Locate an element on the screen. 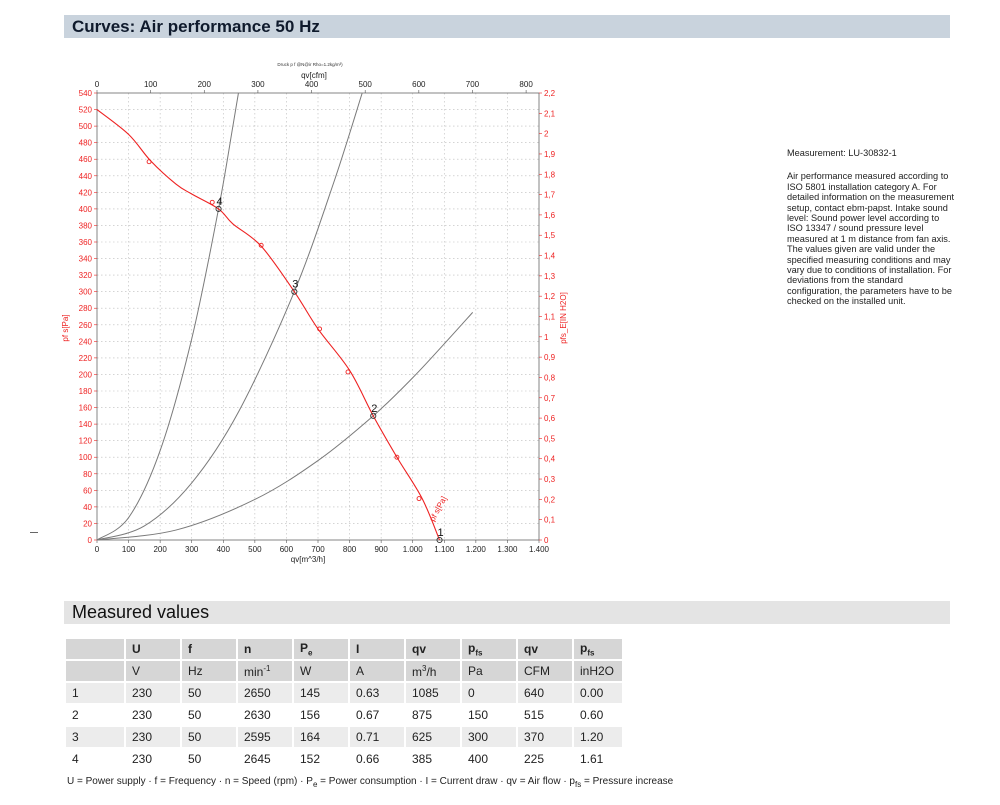  table-cell: 875 is located at coordinates (433, 715).